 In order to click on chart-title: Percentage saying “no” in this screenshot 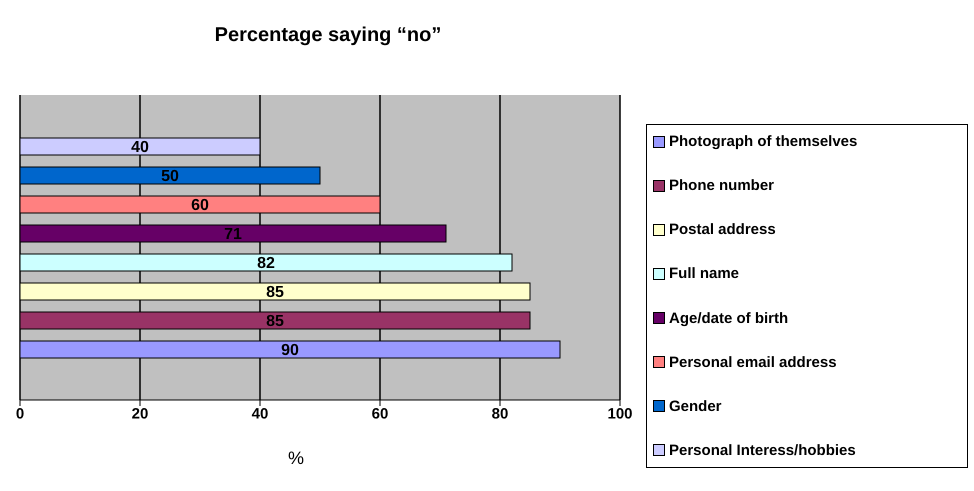, I will do `click(328, 35)`.